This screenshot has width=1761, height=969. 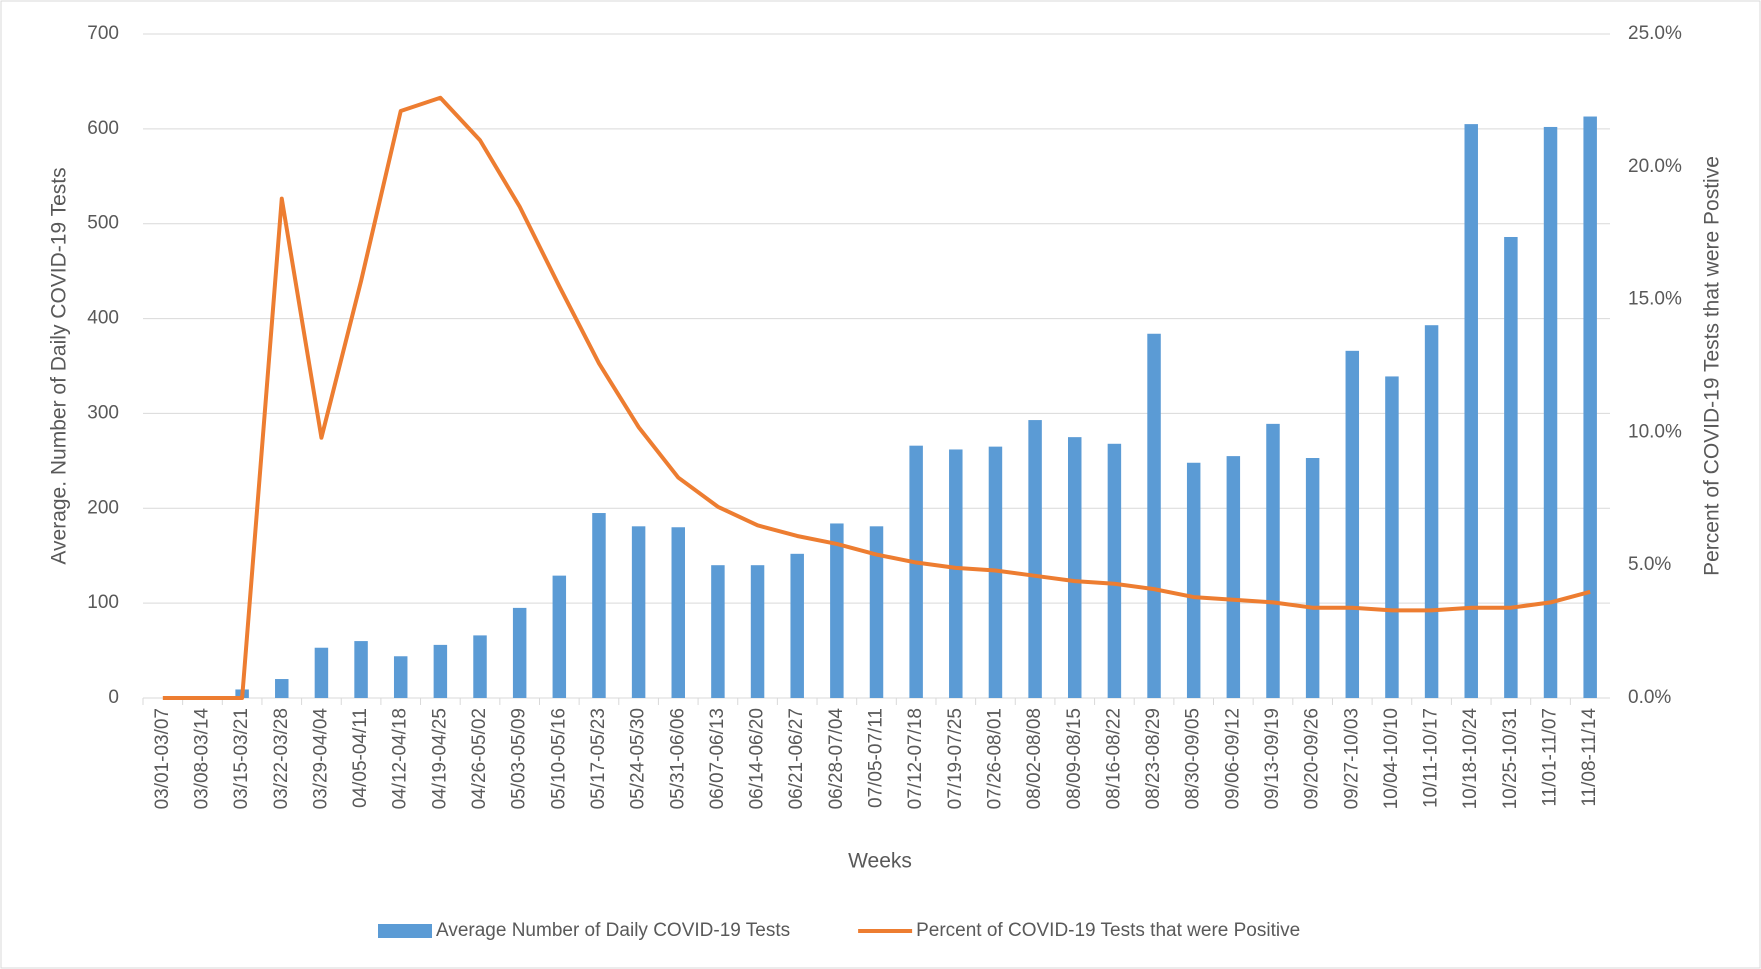 What do you see at coordinates (281, 758) in the screenshot?
I see `x-tick-label: 03/22-03/28` at bounding box center [281, 758].